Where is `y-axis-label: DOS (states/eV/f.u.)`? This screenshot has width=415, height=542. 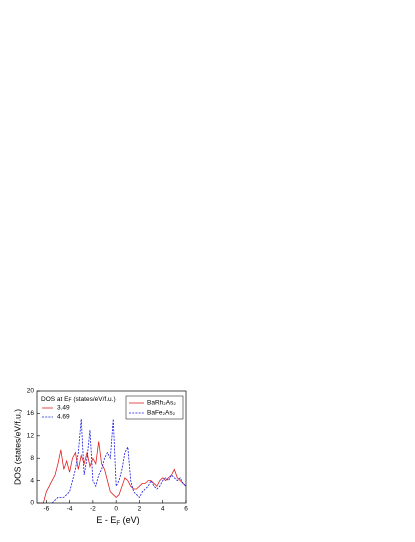 y-axis-label: DOS (states/eV/f.u.) is located at coordinates (17, 447).